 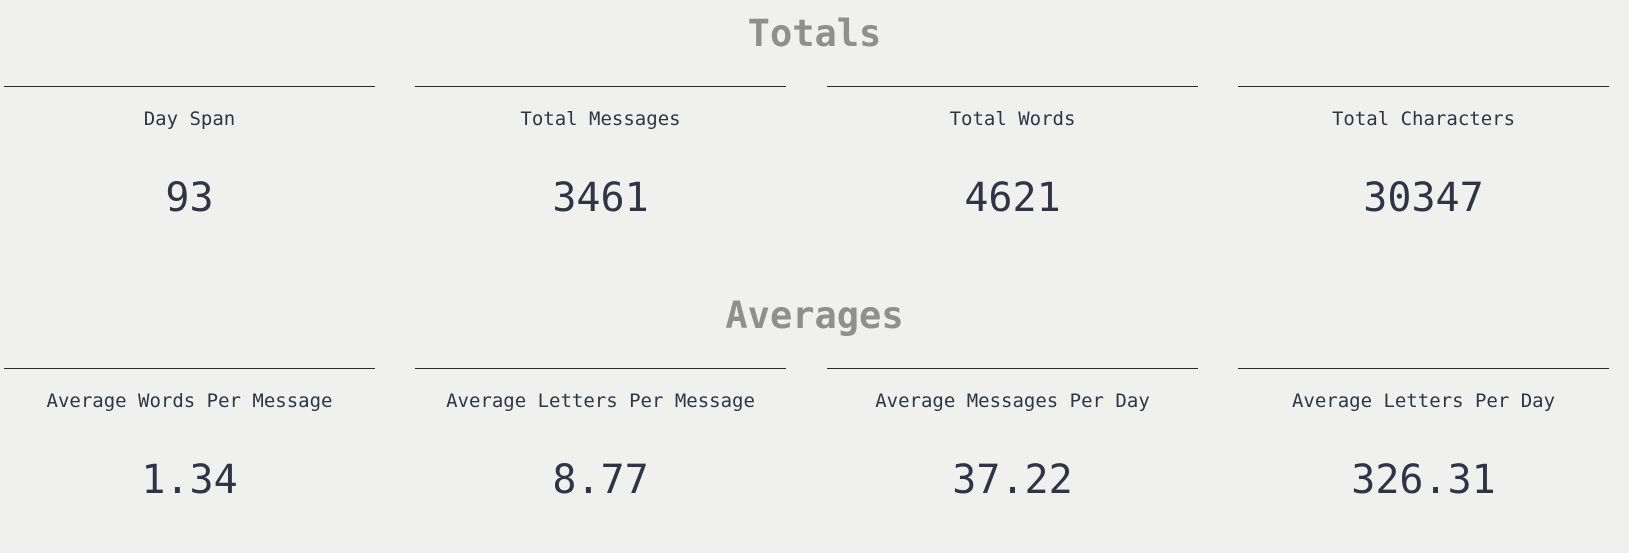 I want to click on stat-value: 37.22, so click(x=1012, y=480).